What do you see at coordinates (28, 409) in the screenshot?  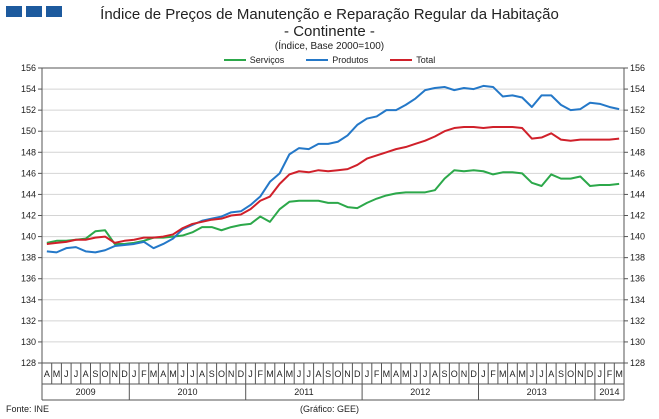 I see `source-note: Fonte: INE` at bounding box center [28, 409].